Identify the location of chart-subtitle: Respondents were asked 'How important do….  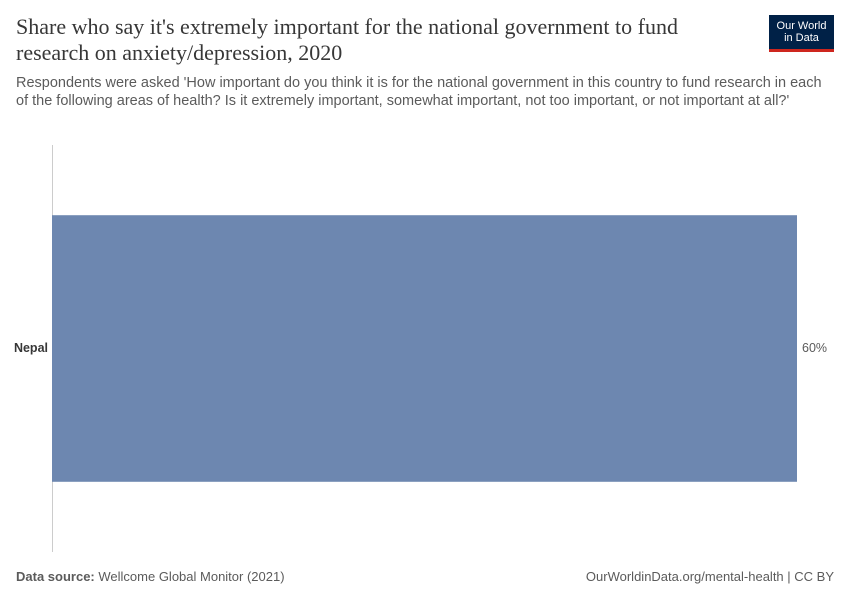
(419, 92).